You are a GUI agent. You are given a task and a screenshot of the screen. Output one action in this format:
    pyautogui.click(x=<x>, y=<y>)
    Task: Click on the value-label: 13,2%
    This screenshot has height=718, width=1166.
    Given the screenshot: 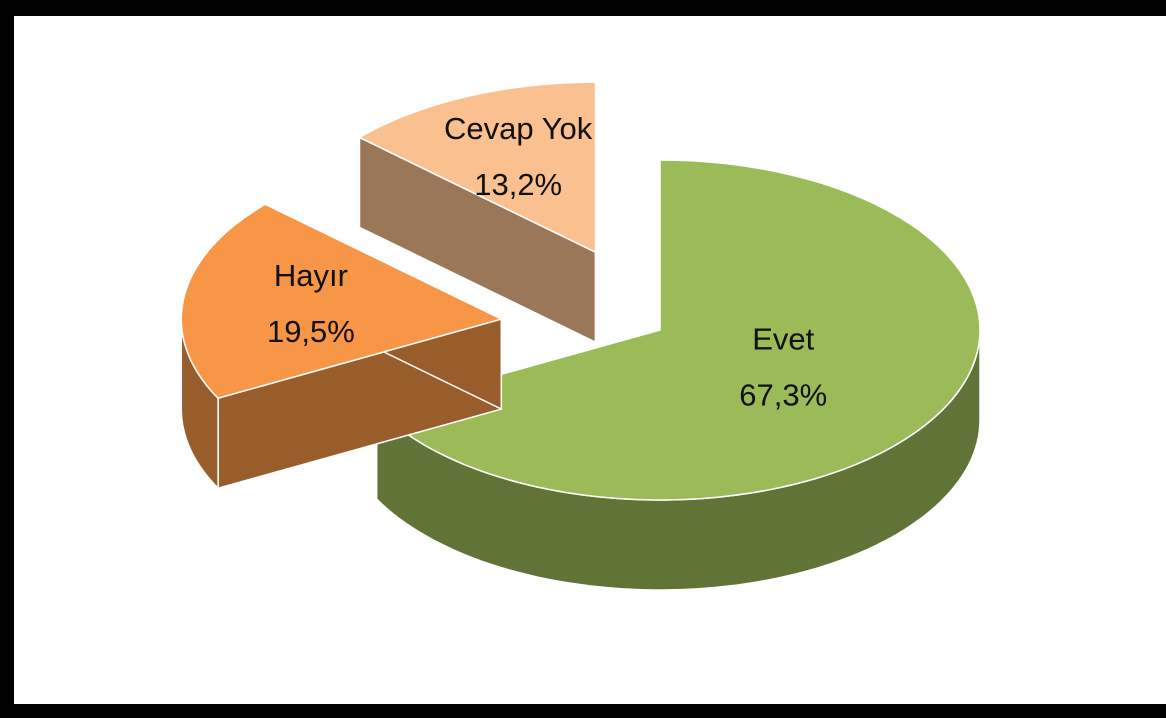 What is the action you would take?
    pyautogui.click(x=518, y=184)
    